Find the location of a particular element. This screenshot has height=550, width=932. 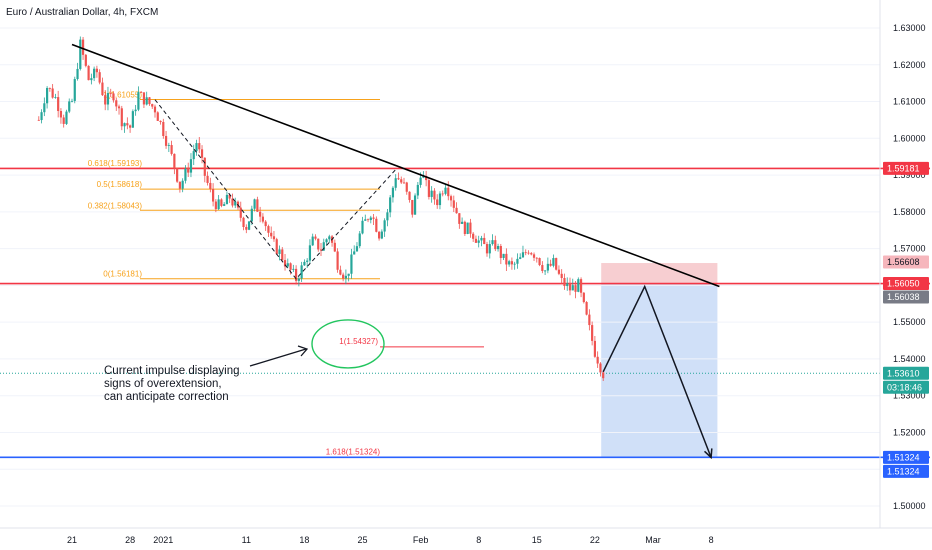

x-tick-label: 25 is located at coordinates (362, 540).